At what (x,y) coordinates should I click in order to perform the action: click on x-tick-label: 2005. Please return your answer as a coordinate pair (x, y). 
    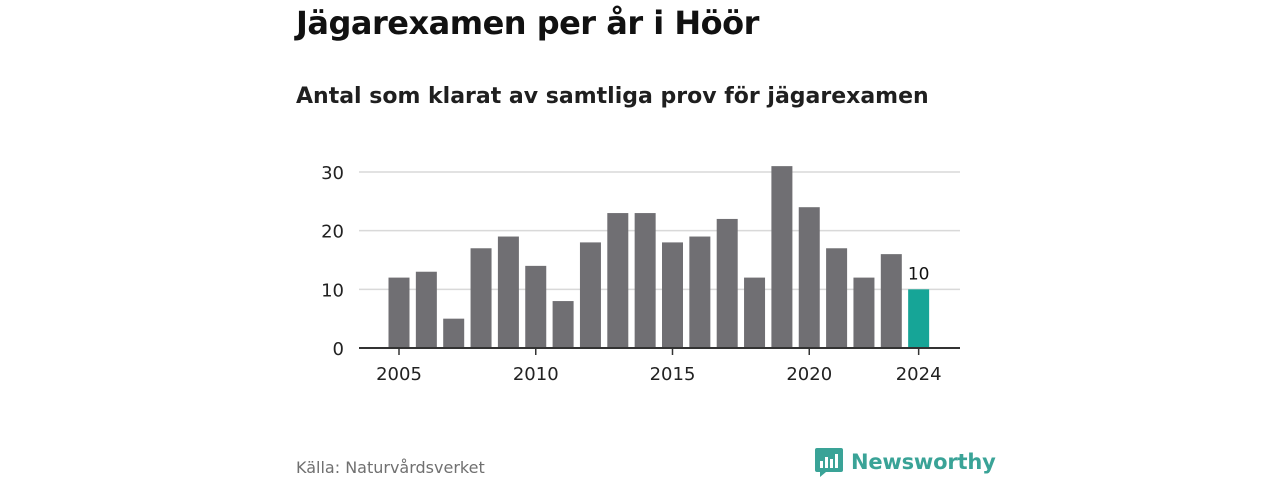
    Looking at the image, I should click on (399, 374).